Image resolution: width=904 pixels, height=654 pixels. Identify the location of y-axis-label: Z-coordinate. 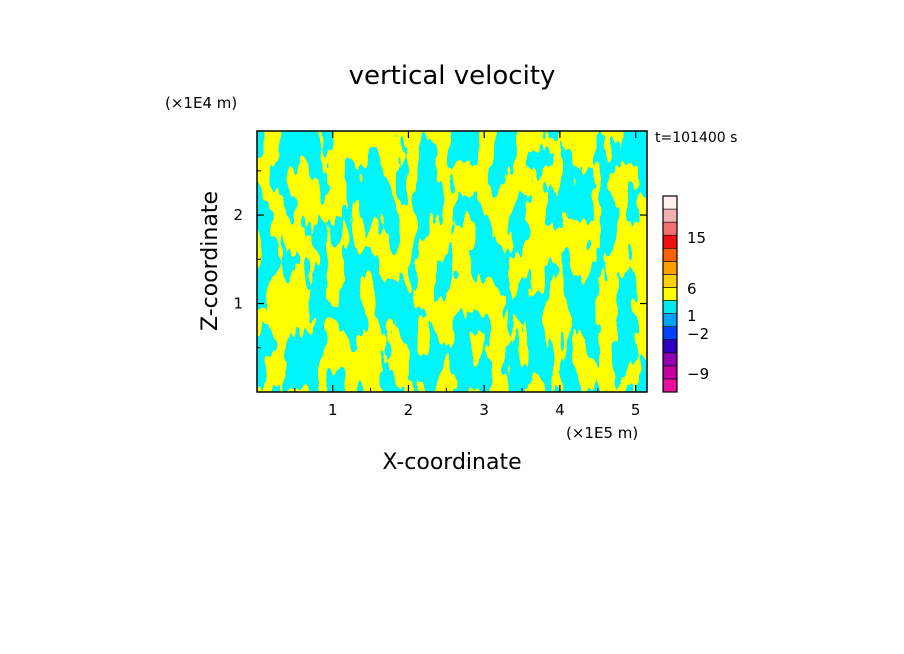
(210, 261).